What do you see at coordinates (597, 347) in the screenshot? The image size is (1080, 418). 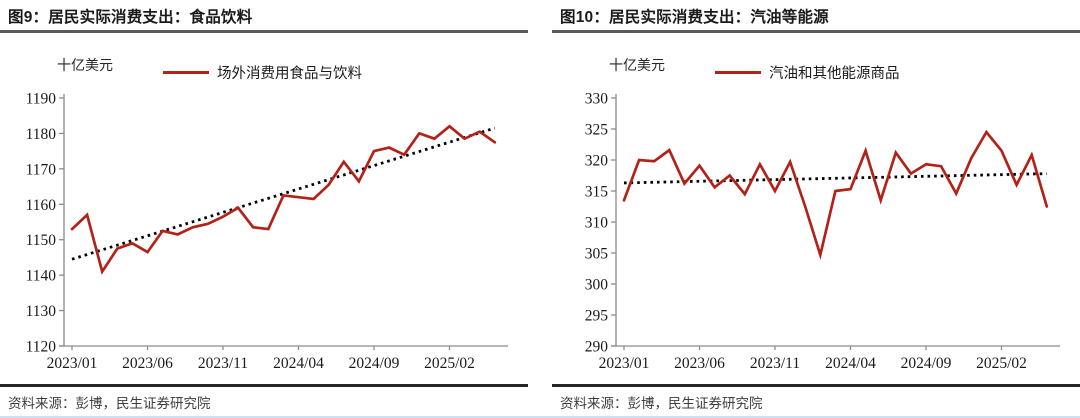 I see `svg-text: 290` at bounding box center [597, 347].